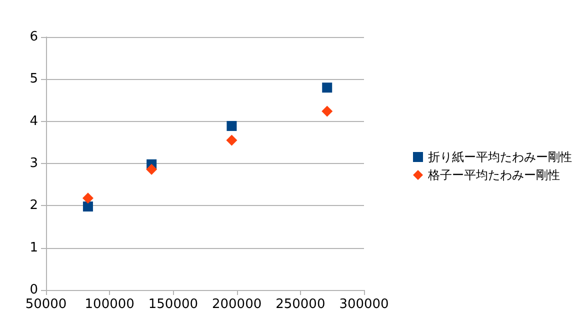  I want to click on x-tick-label: 50000, so click(46, 304).